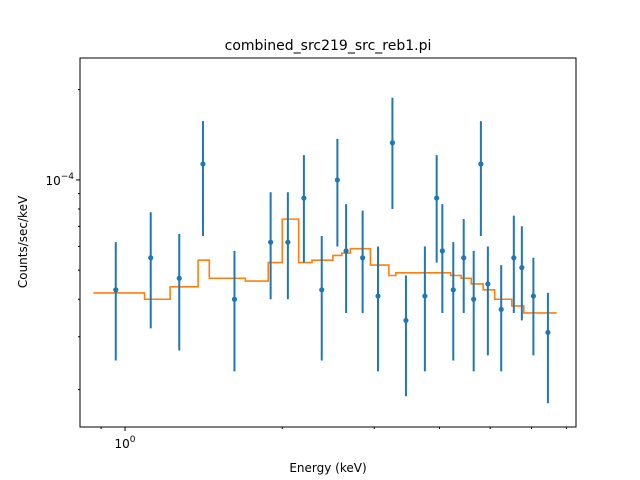  What do you see at coordinates (125, 443) in the screenshot?
I see `x-tick-label: 100` at bounding box center [125, 443].